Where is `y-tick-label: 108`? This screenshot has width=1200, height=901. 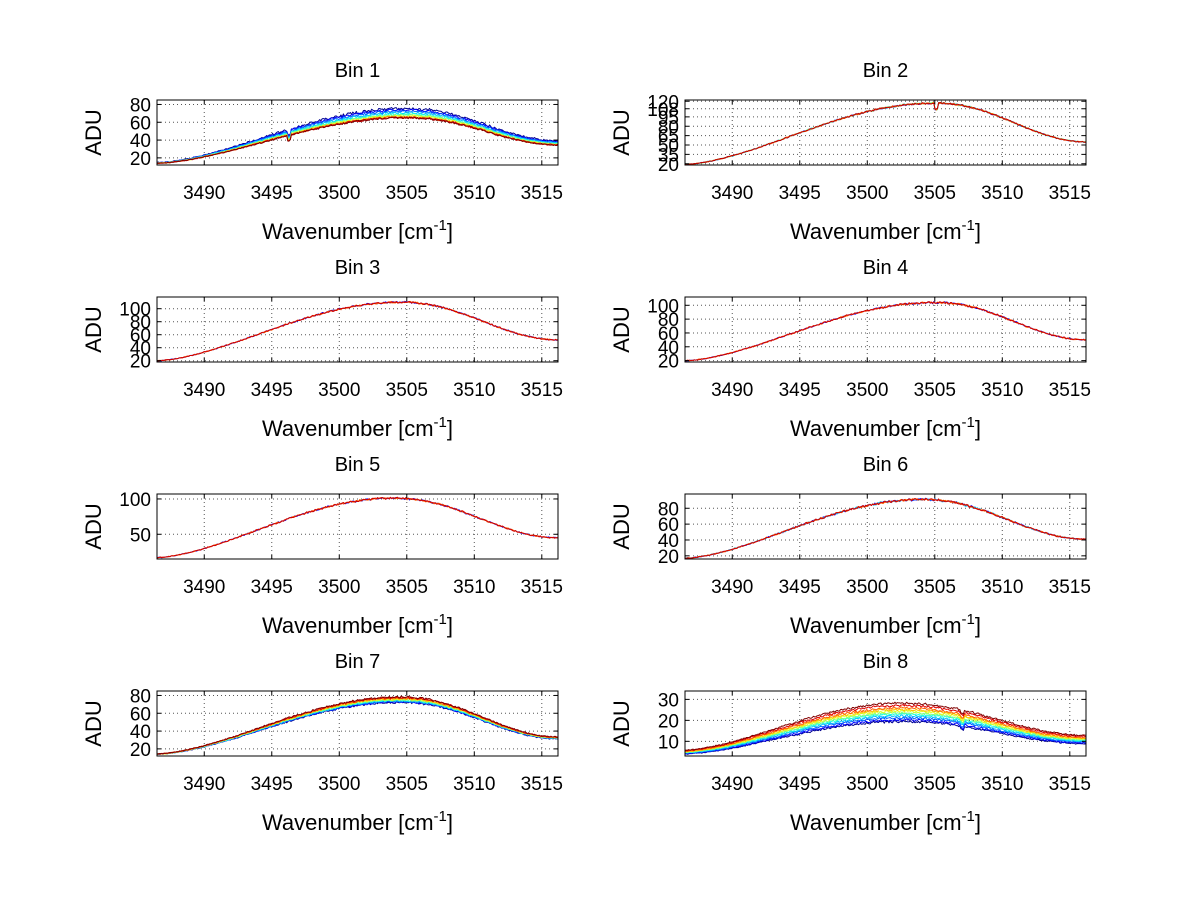 y-tick-label: 108 is located at coordinates (663, 110).